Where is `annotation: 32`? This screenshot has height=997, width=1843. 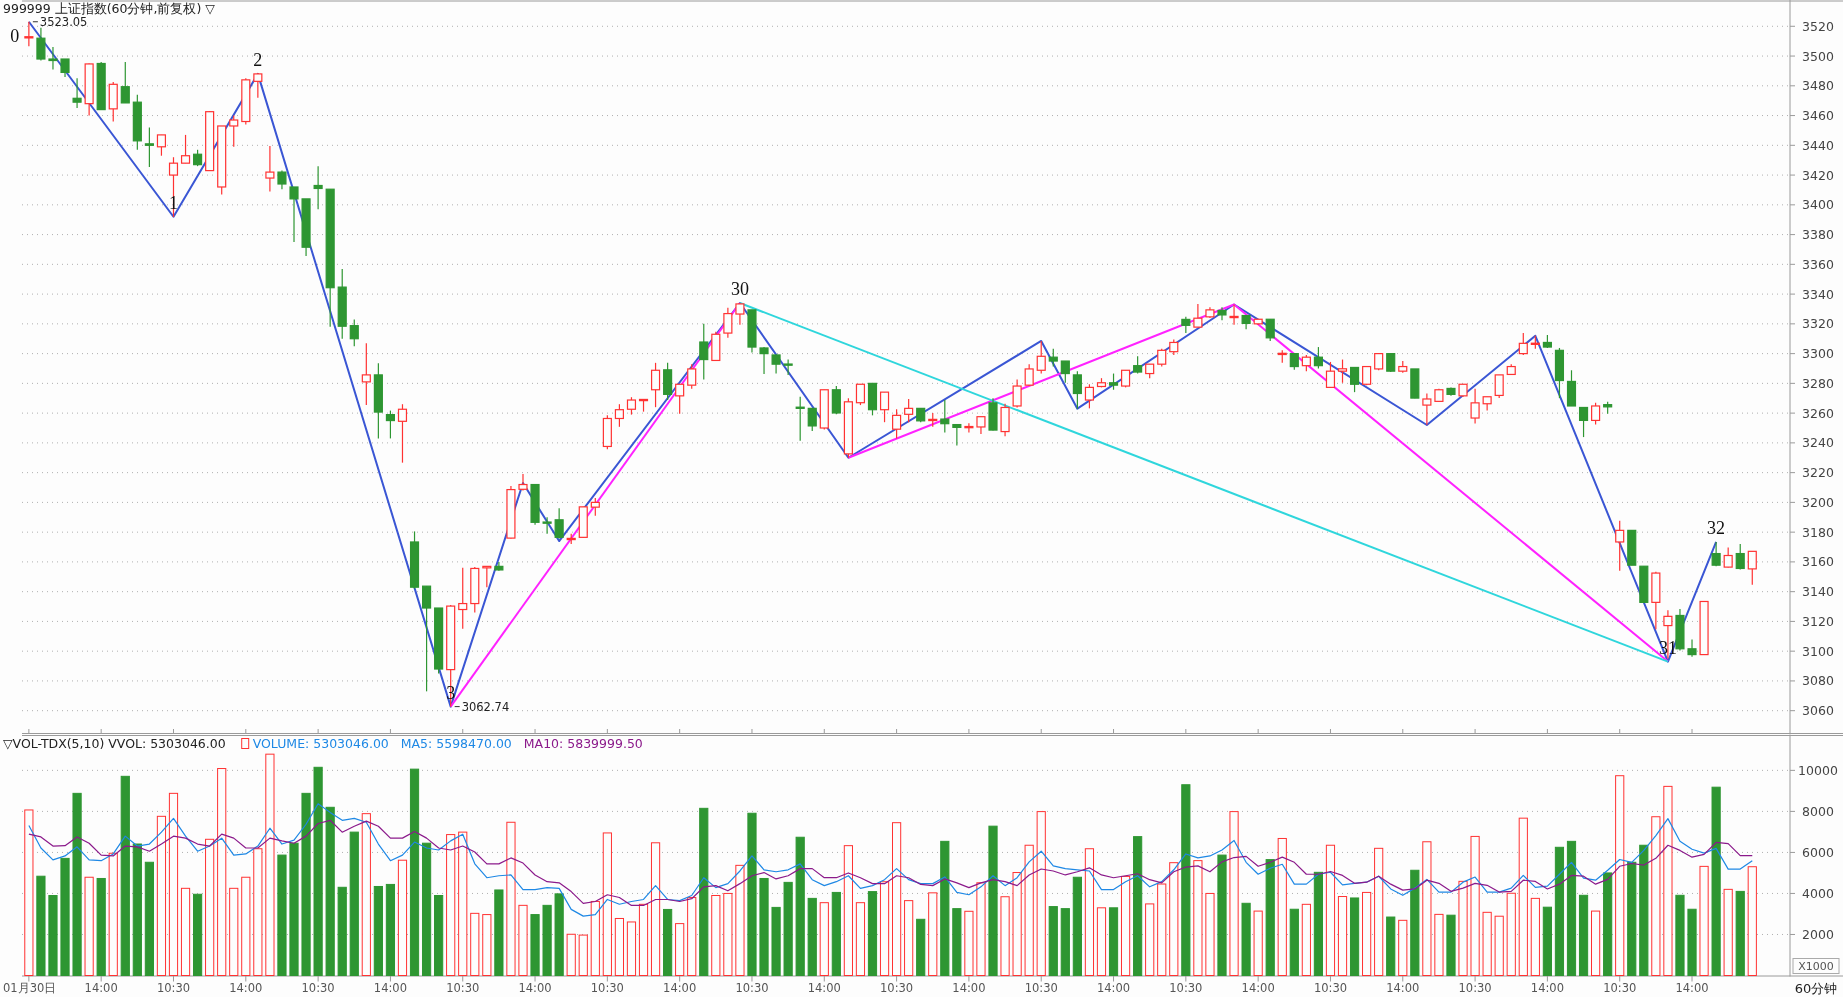
annotation: 32 is located at coordinates (1716, 527).